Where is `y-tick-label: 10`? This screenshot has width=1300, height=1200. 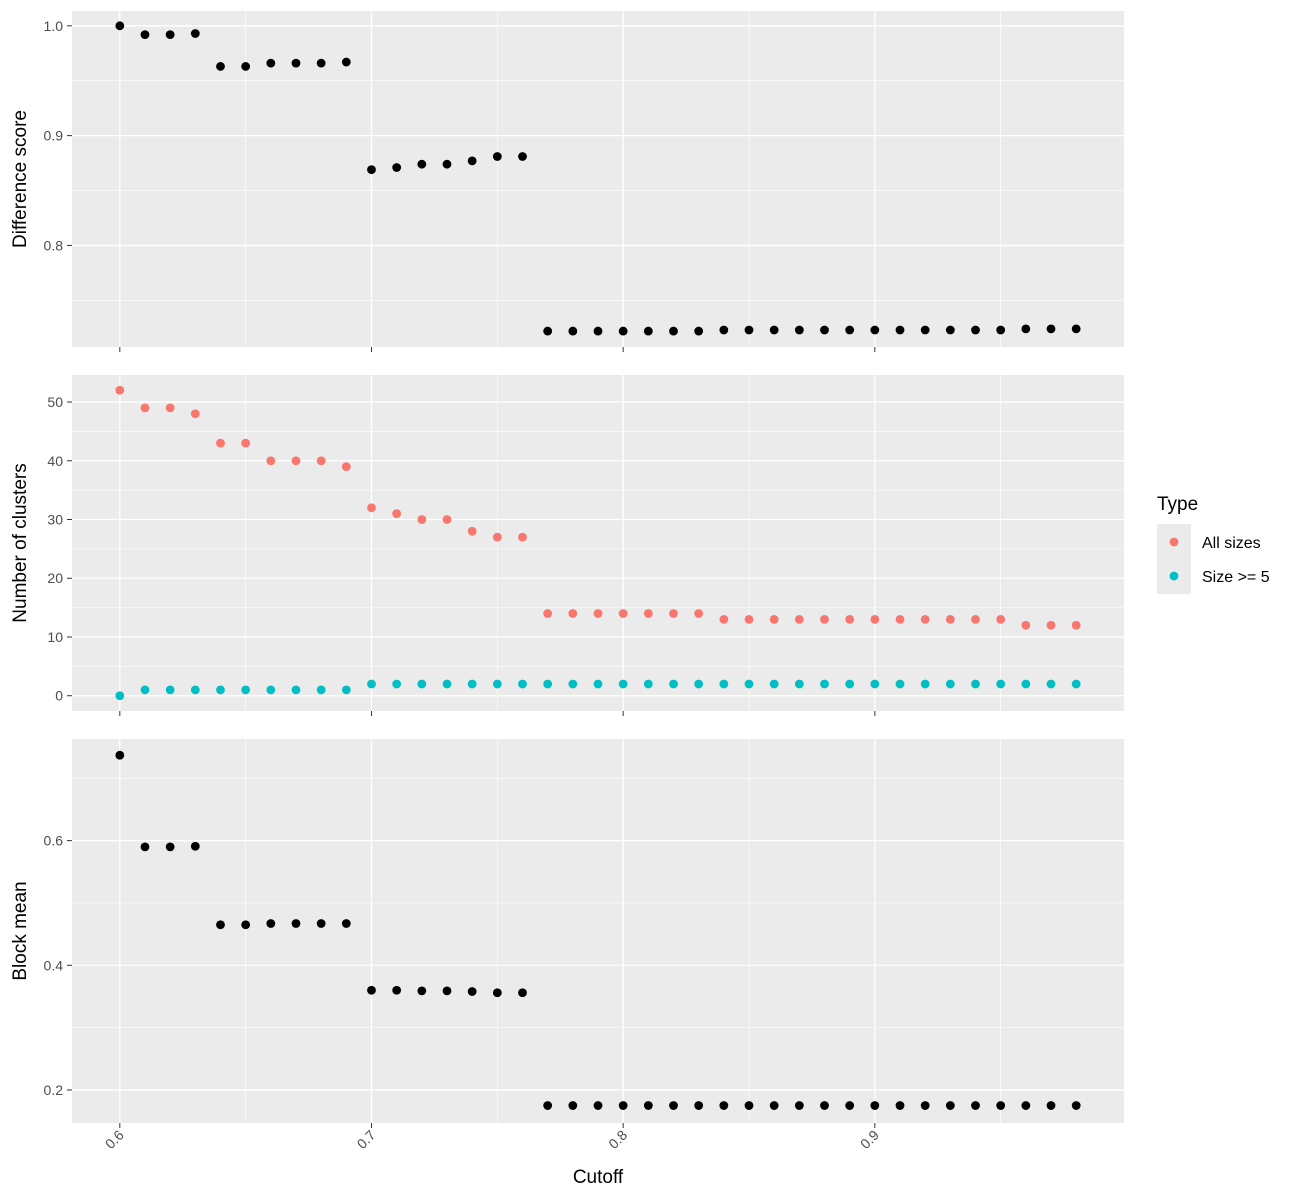
y-tick-label: 10 is located at coordinates (55, 637).